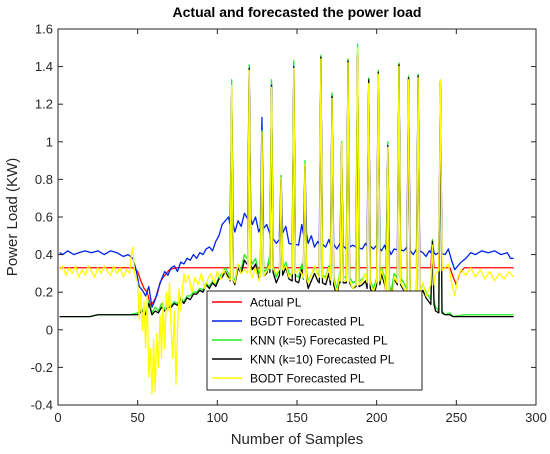 The height and width of the screenshot is (454, 550). What do you see at coordinates (456, 417) in the screenshot?
I see `x-tick-label: 250` at bounding box center [456, 417].